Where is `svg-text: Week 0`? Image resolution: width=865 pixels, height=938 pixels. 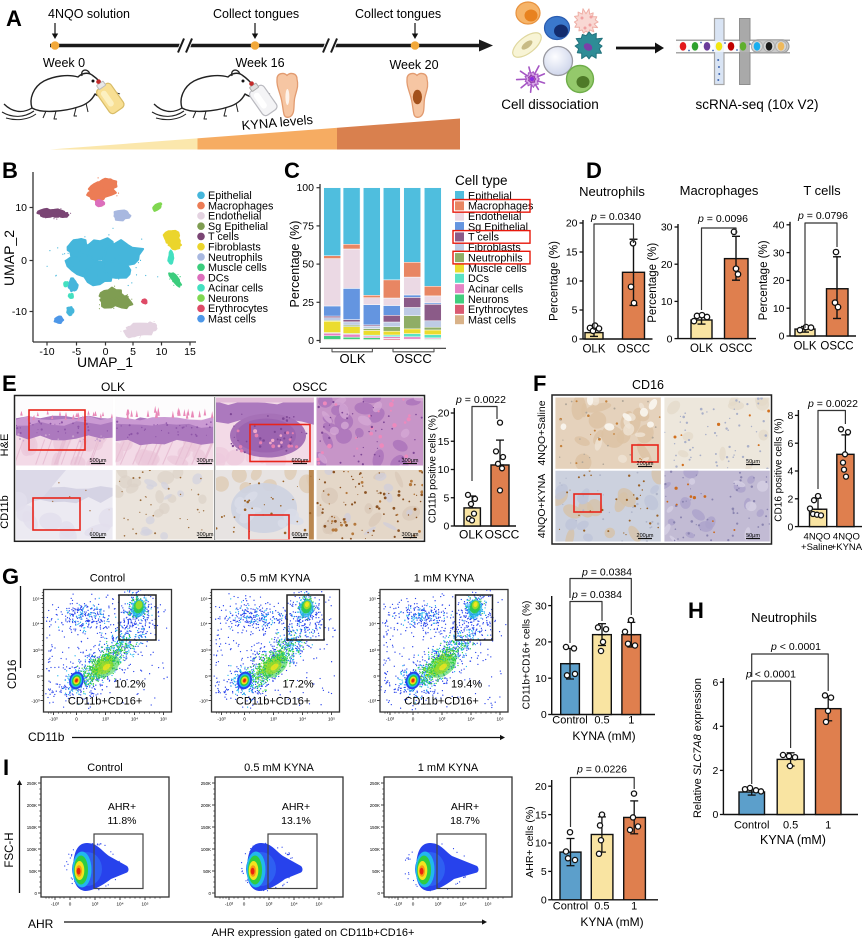
svg-text: Week 0 is located at coordinates (64, 63).